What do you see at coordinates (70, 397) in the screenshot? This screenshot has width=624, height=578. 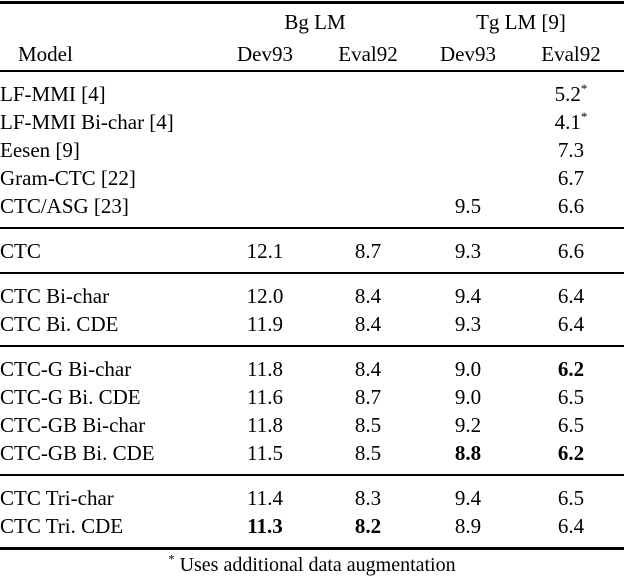 I see `model-cell: CTC-G Bi. CDE` at bounding box center [70, 397].